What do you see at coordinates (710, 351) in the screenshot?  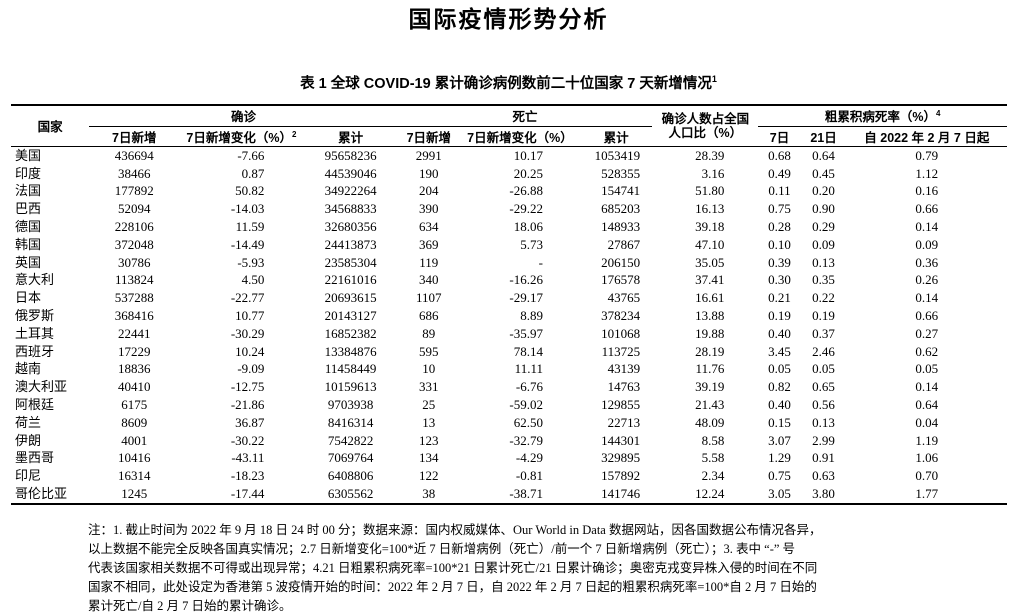 I see `cell-pop-ratio: 28.19` at bounding box center [710, 351].